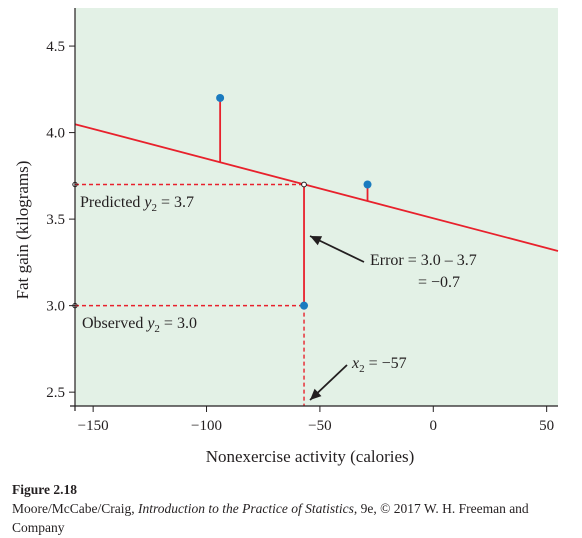 The image size is (582, 538). I want to click on y-axis-title: Fat gain (kilograms), so click(22, 230).